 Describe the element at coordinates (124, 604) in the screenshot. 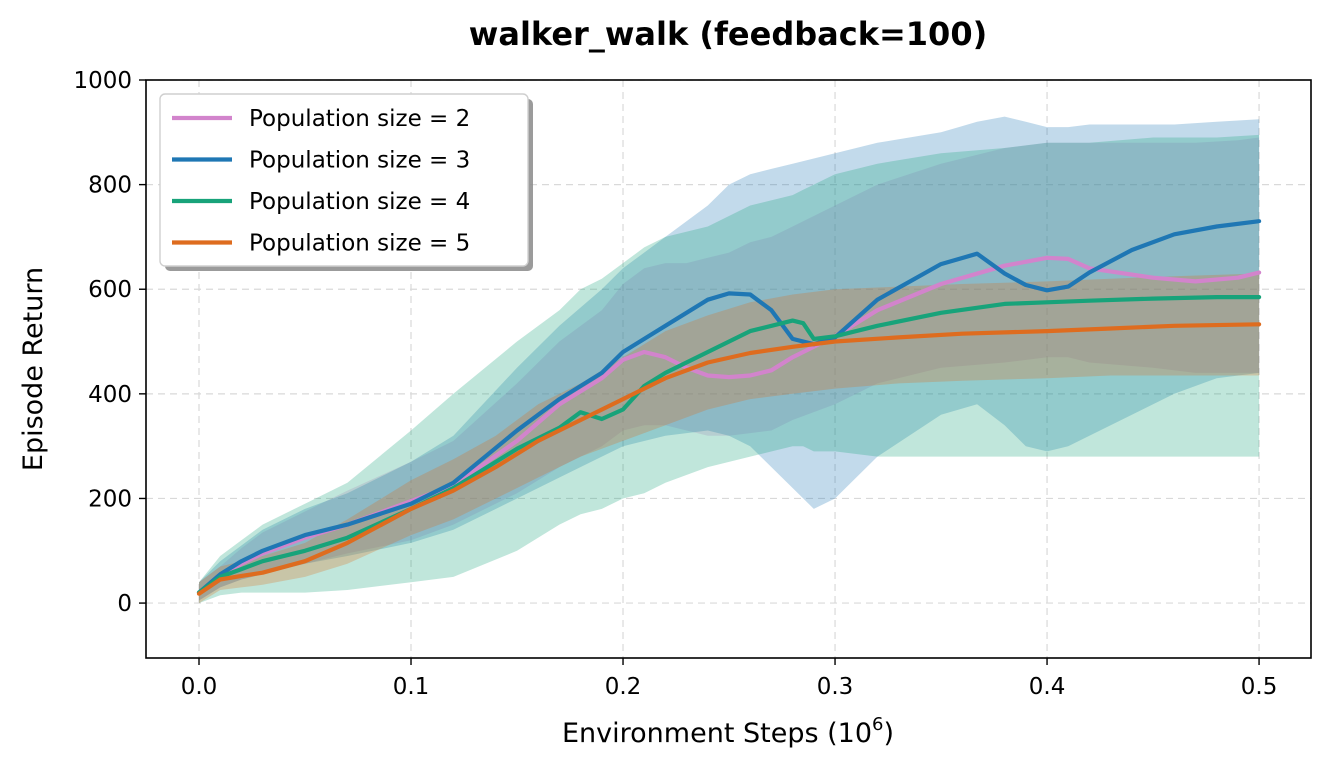

I see `y-tick-label: 0` at that location.